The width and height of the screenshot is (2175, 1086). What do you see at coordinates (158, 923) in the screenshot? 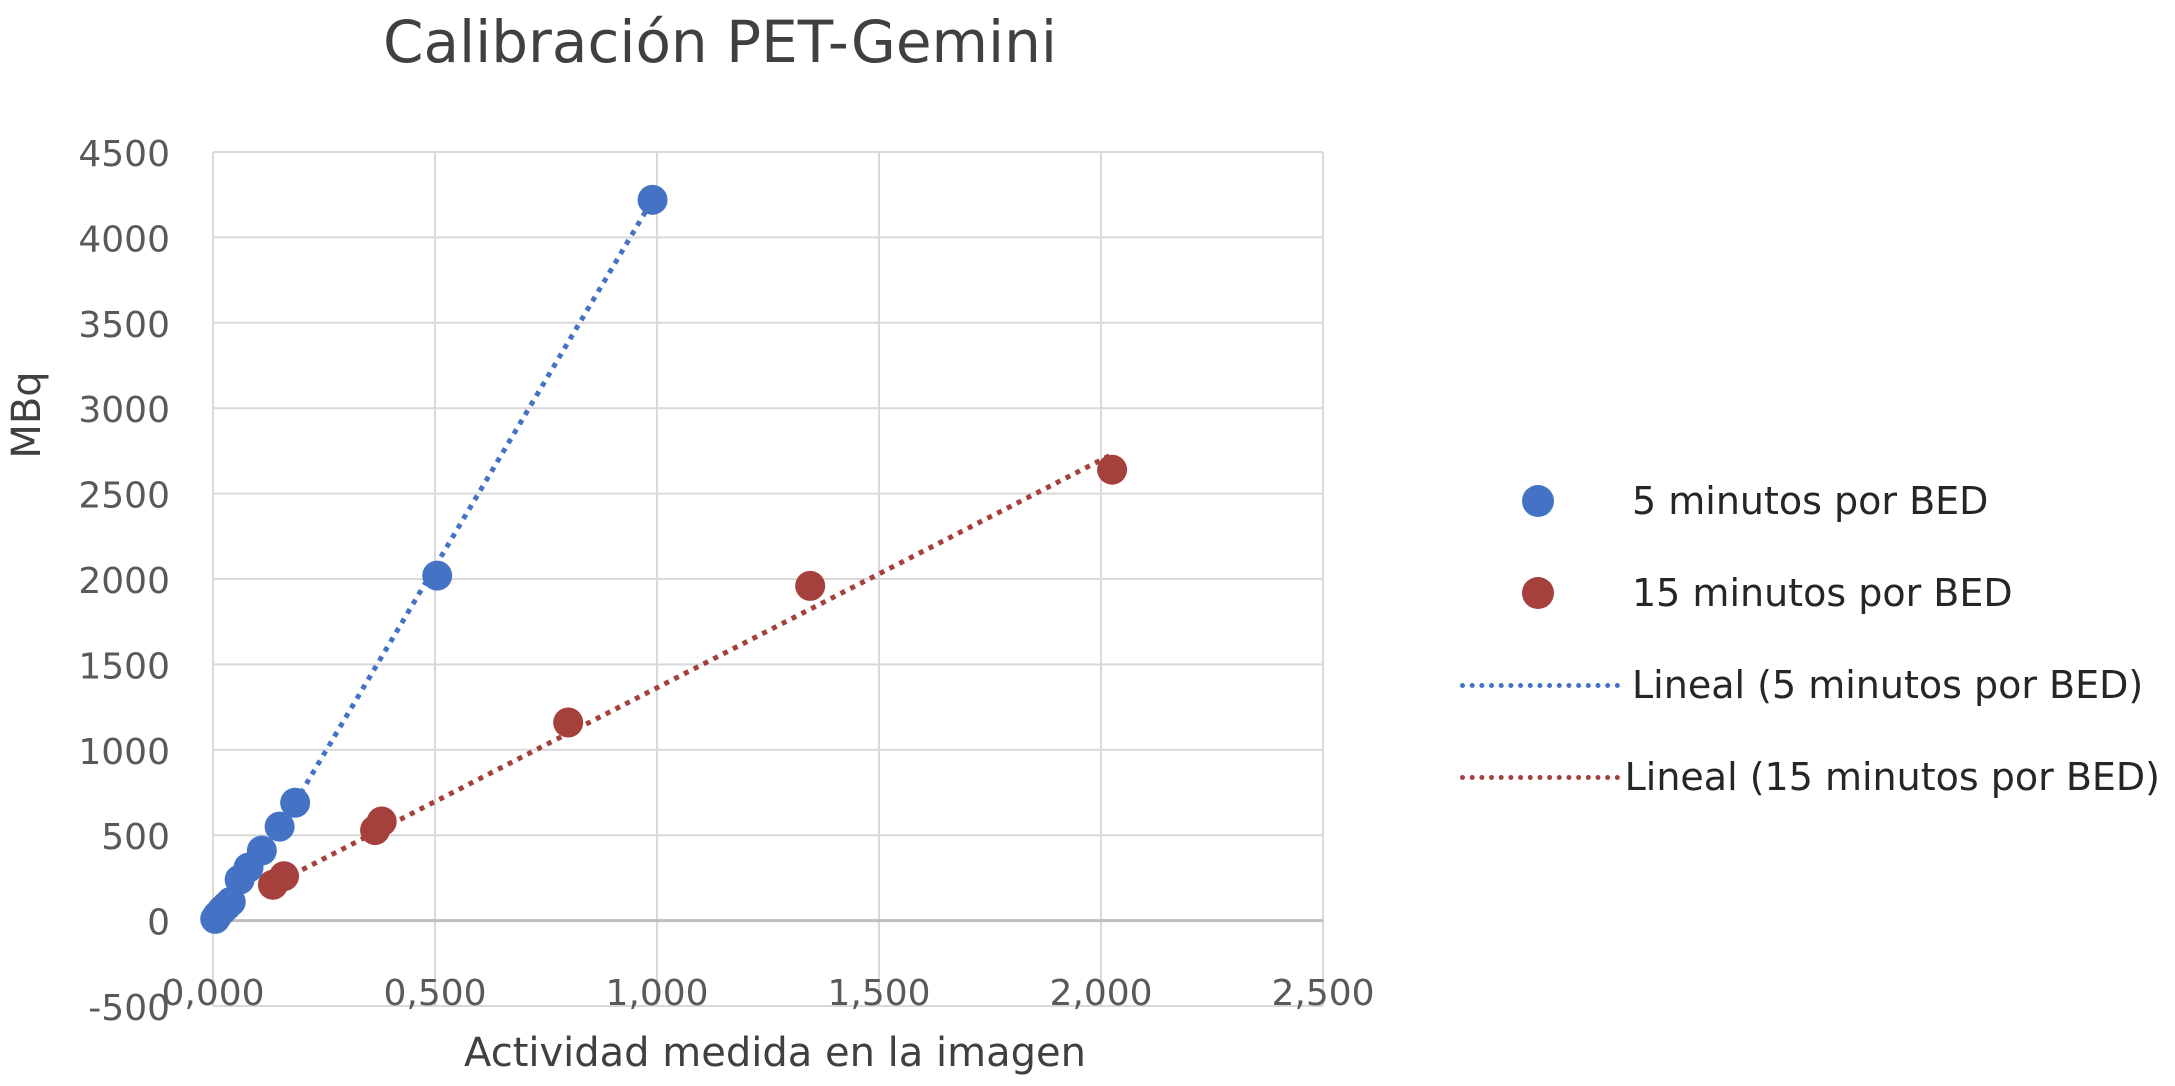
I see `y-tick-label: 0` at bounding box center [158, 923].